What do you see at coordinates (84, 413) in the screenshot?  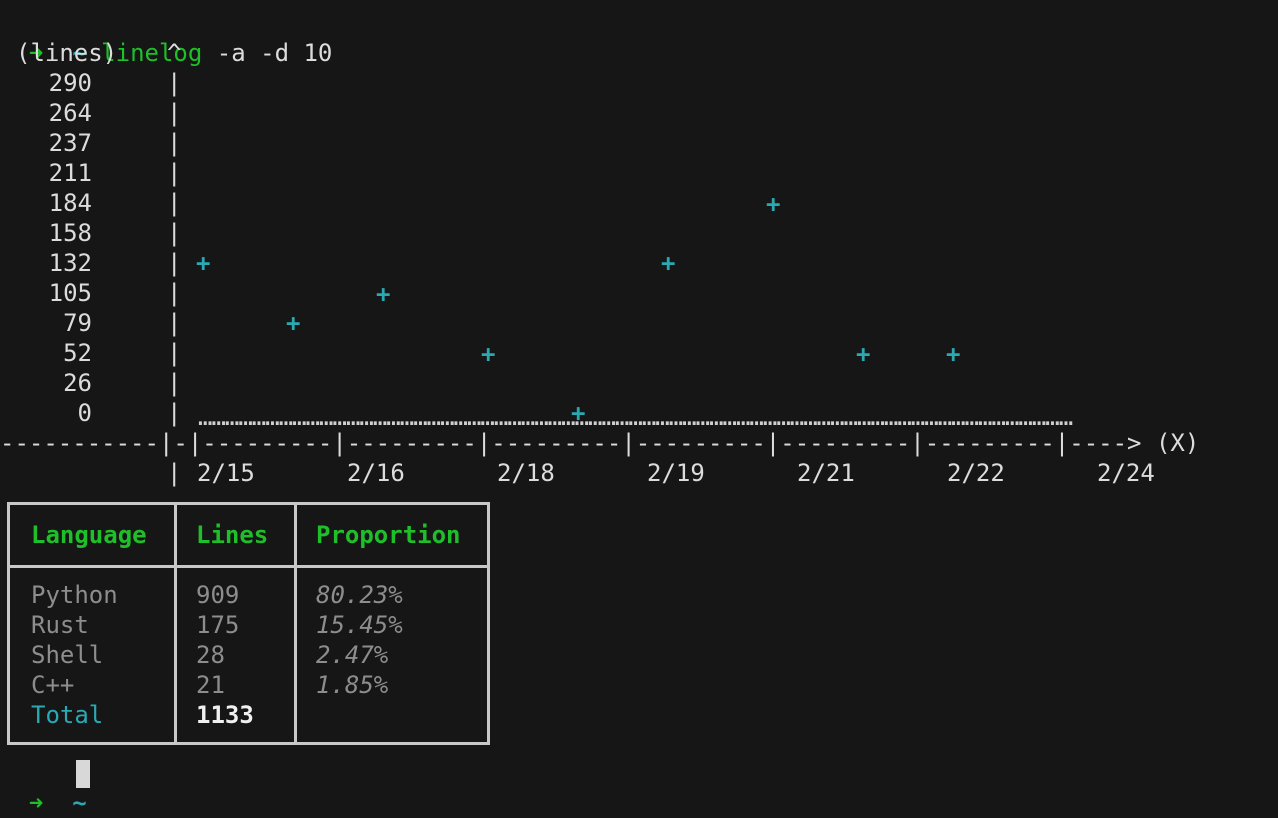 I see `y-tick-label: 0` at bounding box center [84, 413].